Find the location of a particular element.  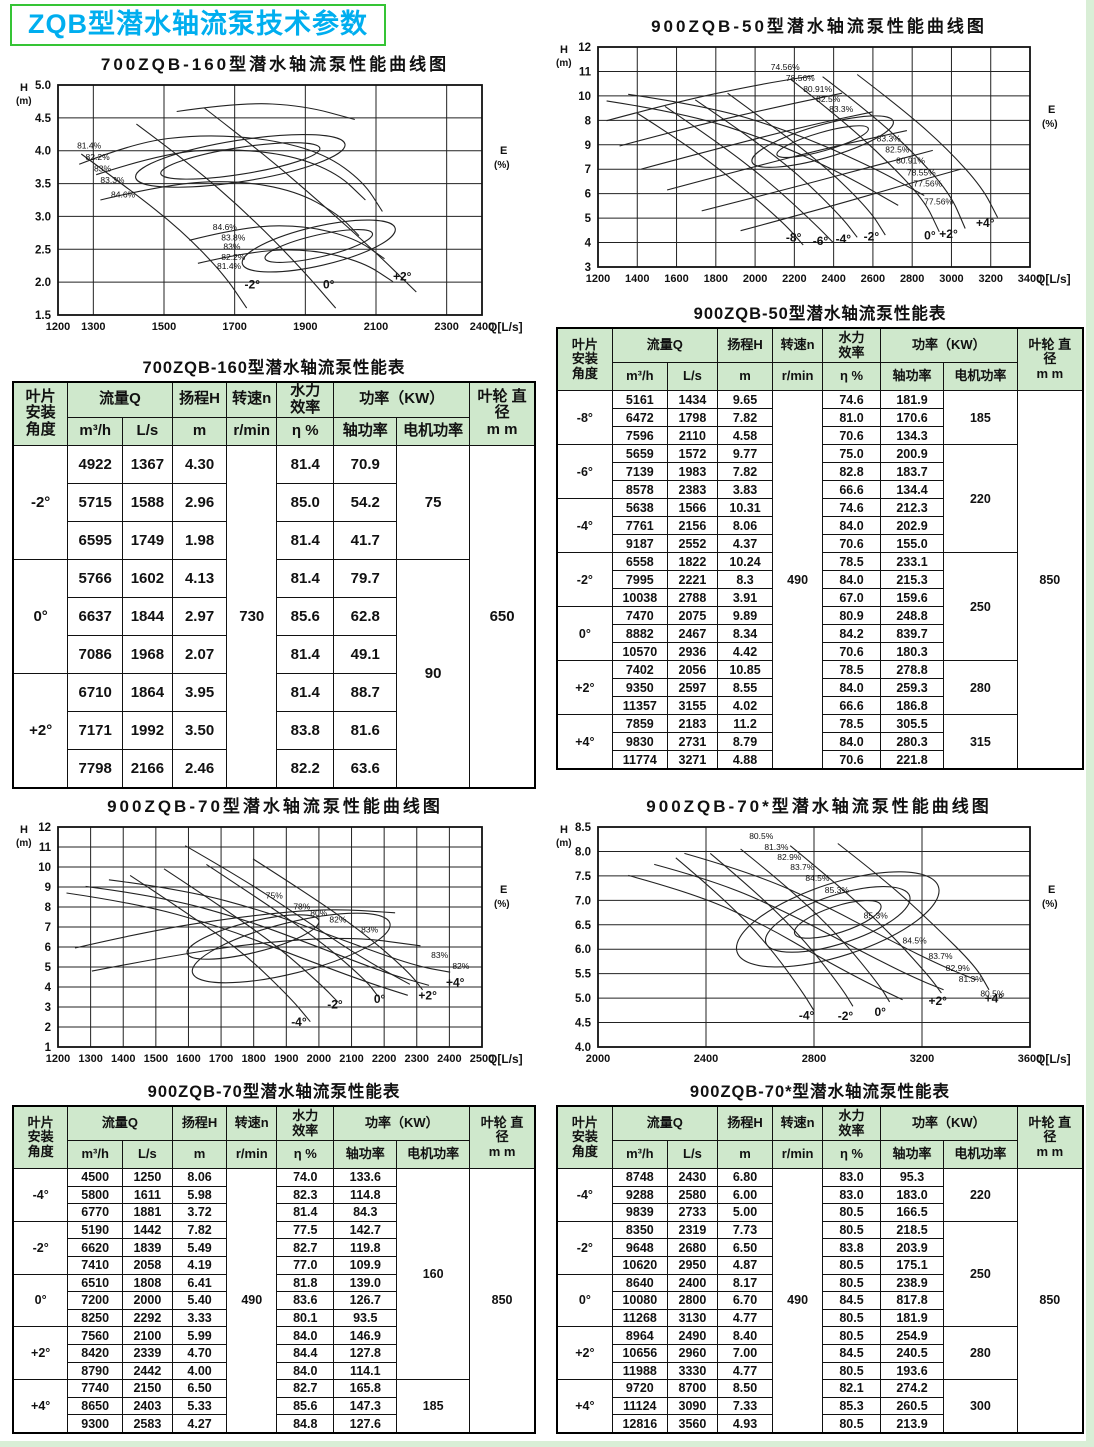

svg-text: 3 is located at coordinates (48, 1008).